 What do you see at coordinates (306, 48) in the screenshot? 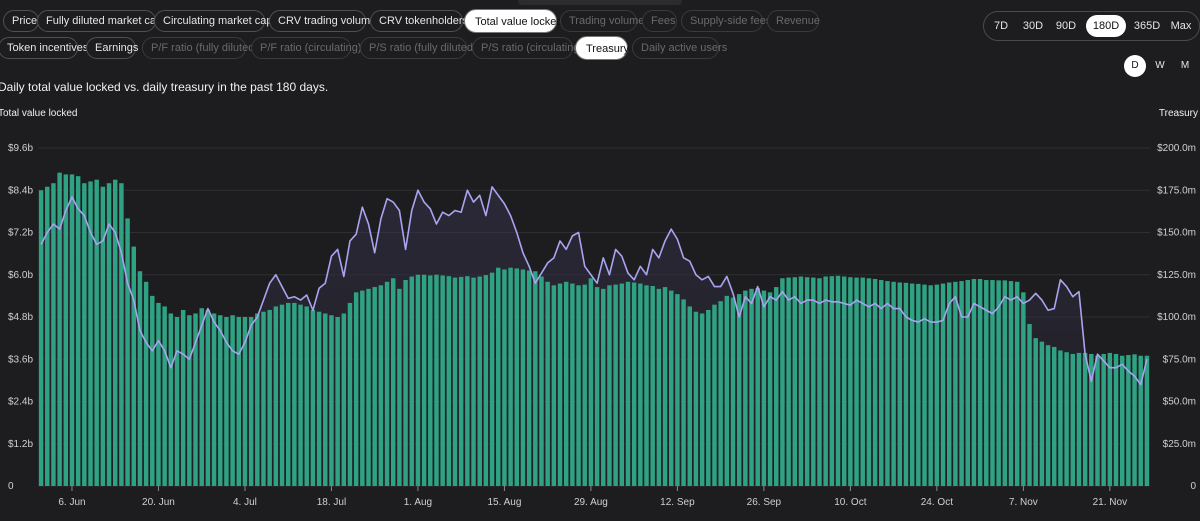
I see `tab-p-f-ratio-circulating: P/F ratio (circulating)` at bounding box center [306, 48].